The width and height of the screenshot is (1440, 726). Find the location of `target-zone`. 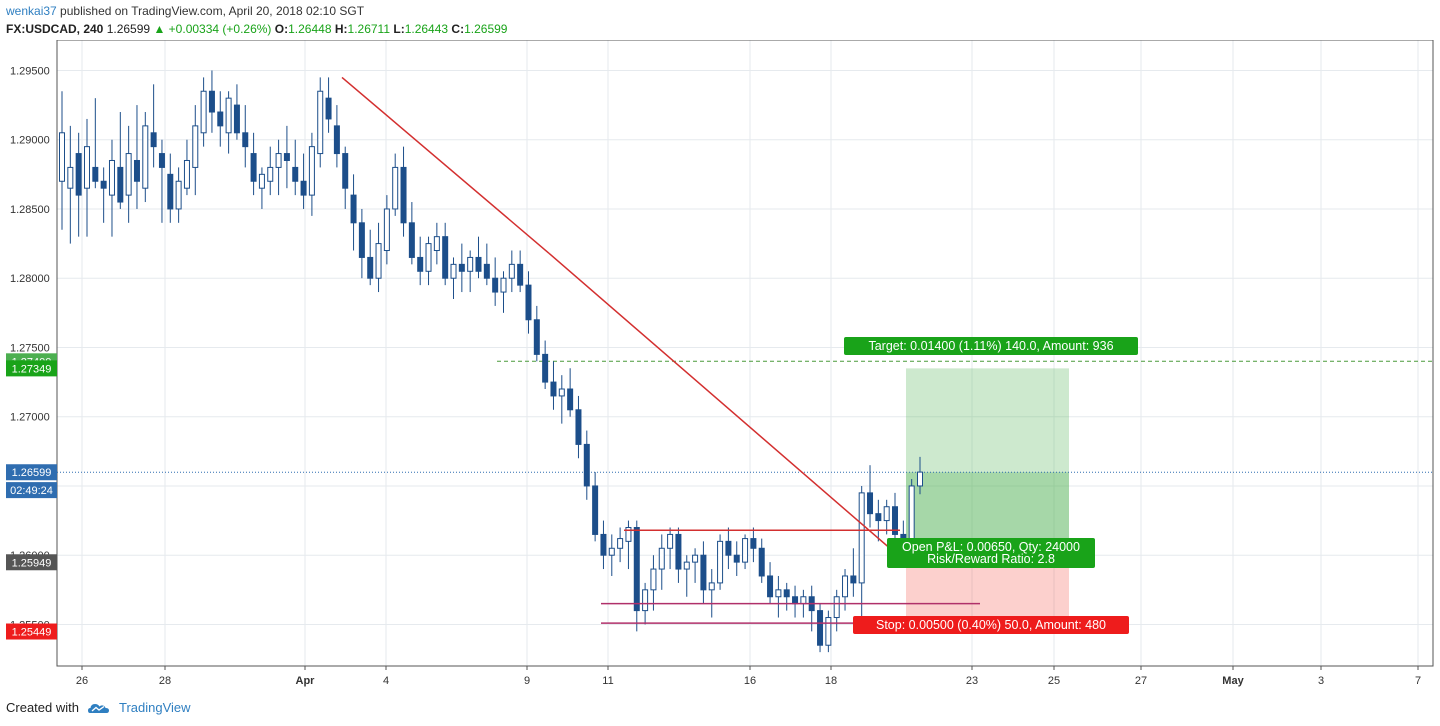

target-zone is located at coordinates (987, 465).